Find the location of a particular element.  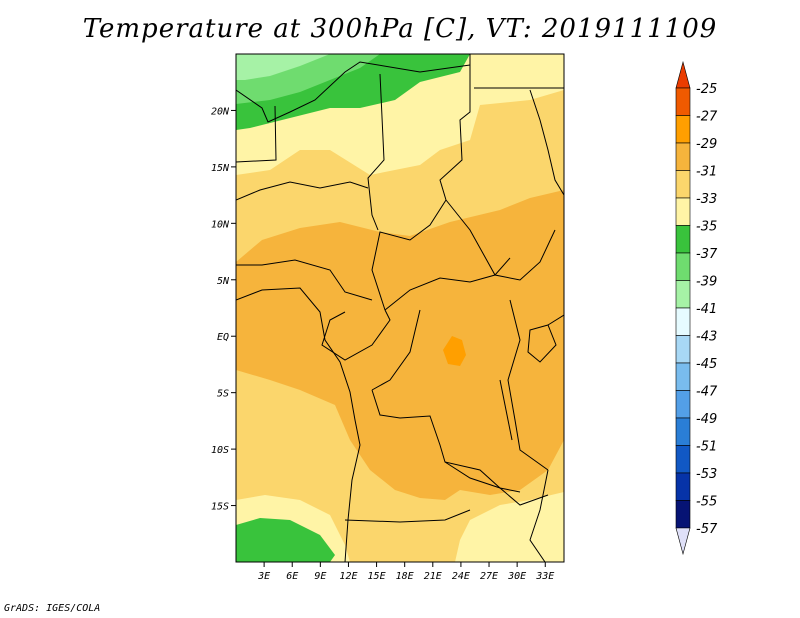

border-zambia is located at coordinates (496, 483).